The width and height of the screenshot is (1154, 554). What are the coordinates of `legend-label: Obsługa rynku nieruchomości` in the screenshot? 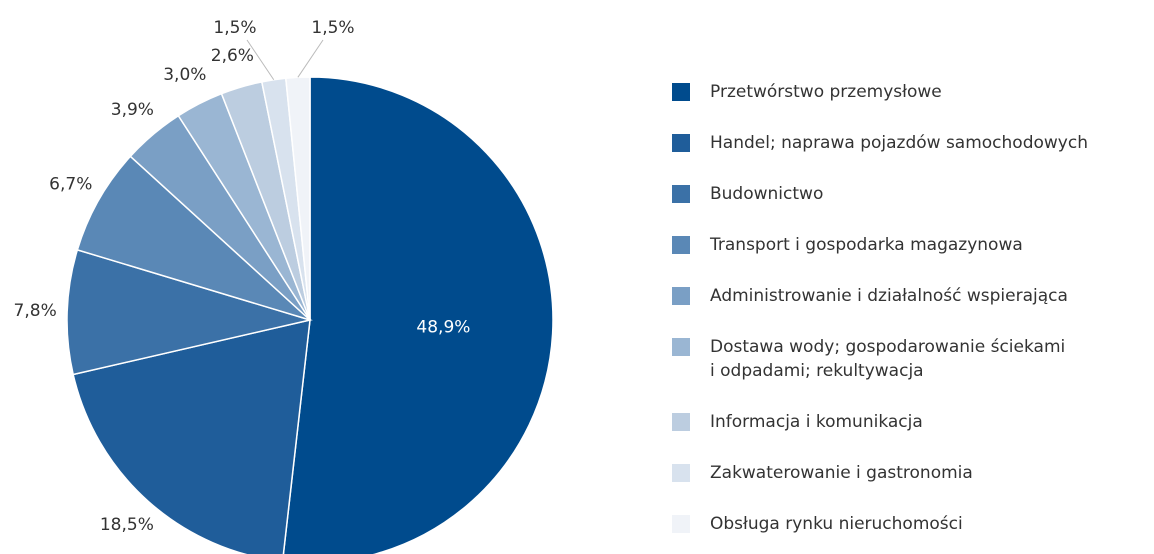 It's located at (836, 524).